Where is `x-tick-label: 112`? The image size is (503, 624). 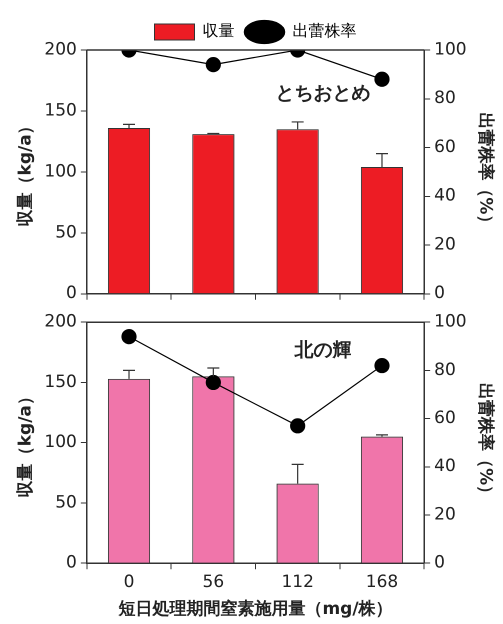 x-tick-label: 112 is located at coordinates (297, 582).